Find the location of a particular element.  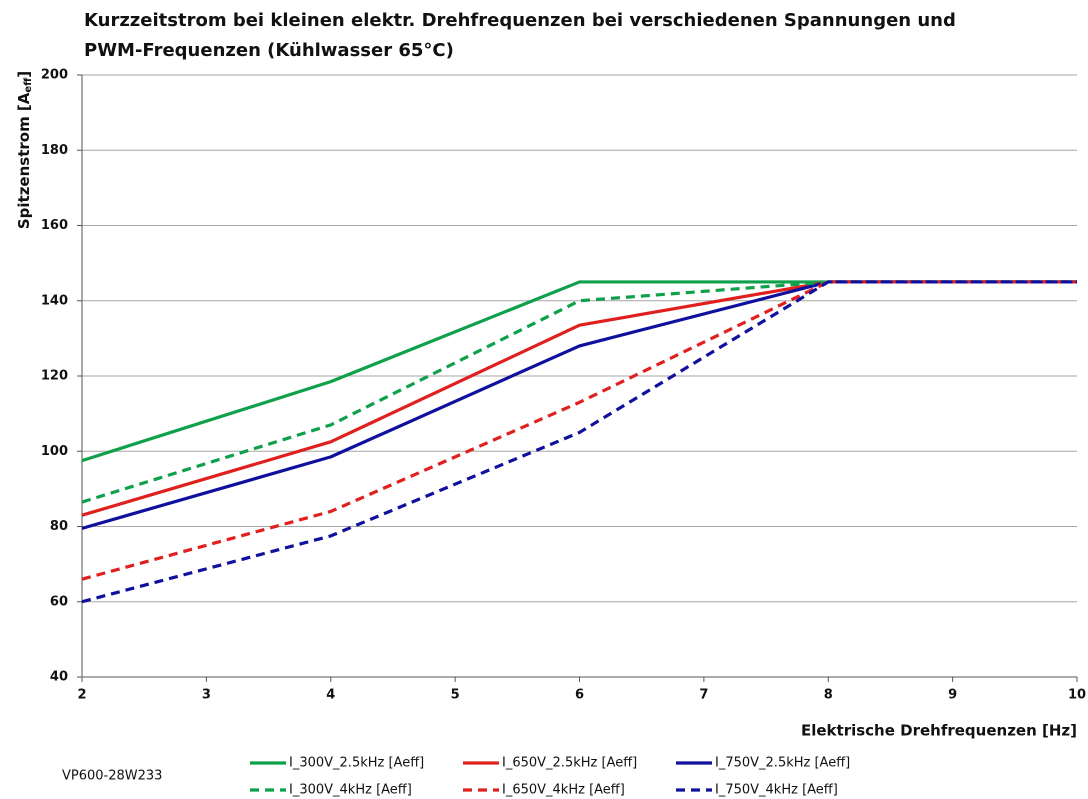

y-tick-label: 140 is located at coordinates (54, 300).